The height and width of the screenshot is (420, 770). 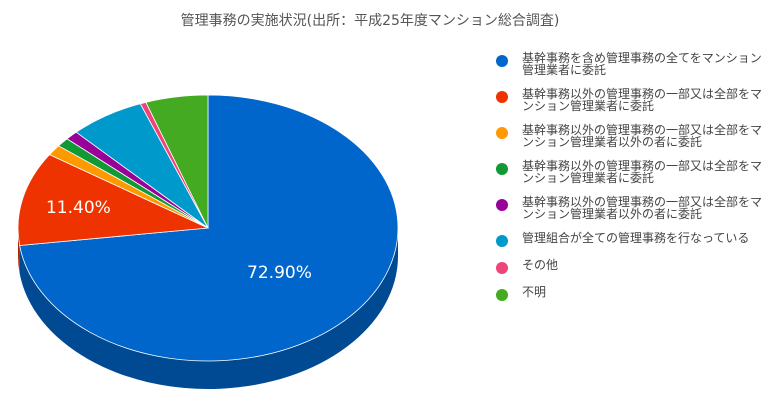 What do you see at coordinates (279, 273) in the screenshot?
I see `slice-data-label-0: 72.90%` at bounding box center [279, 273].